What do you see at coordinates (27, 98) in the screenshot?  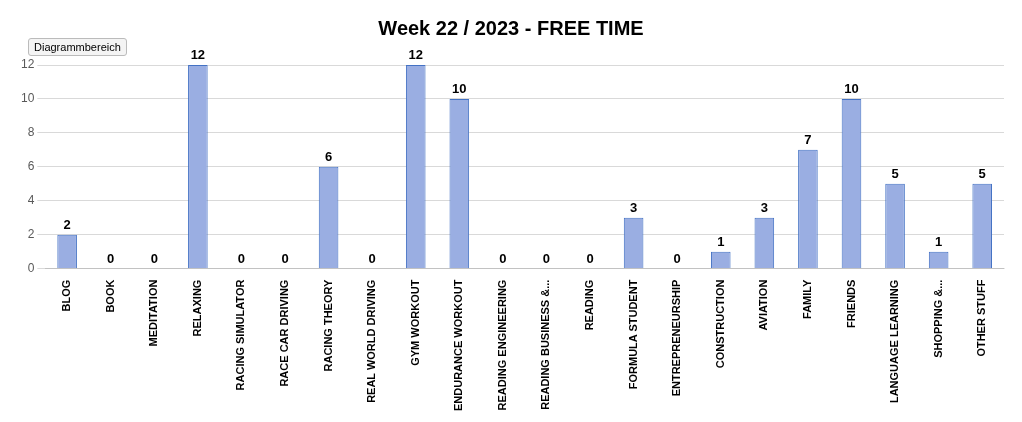 I see `y-tick-label: 10` at bounding box center [27, 98].